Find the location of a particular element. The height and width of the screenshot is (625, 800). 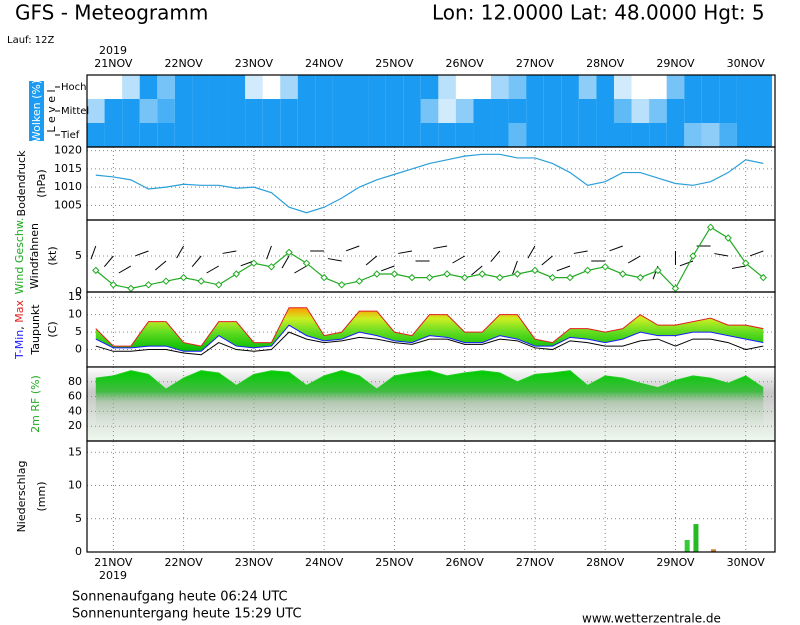

y-tick-label: 10 is located at coordinates (75, 314).